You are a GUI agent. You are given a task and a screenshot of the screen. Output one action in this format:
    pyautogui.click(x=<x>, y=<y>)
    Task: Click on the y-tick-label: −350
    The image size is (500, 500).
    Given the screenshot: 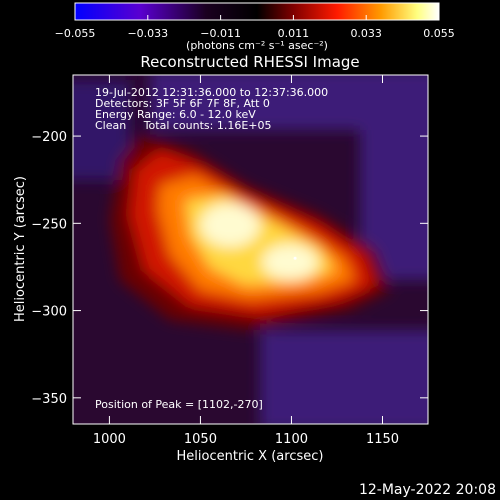 What is the action you would take?
    pyautogui.click(x=49, y=399)
    